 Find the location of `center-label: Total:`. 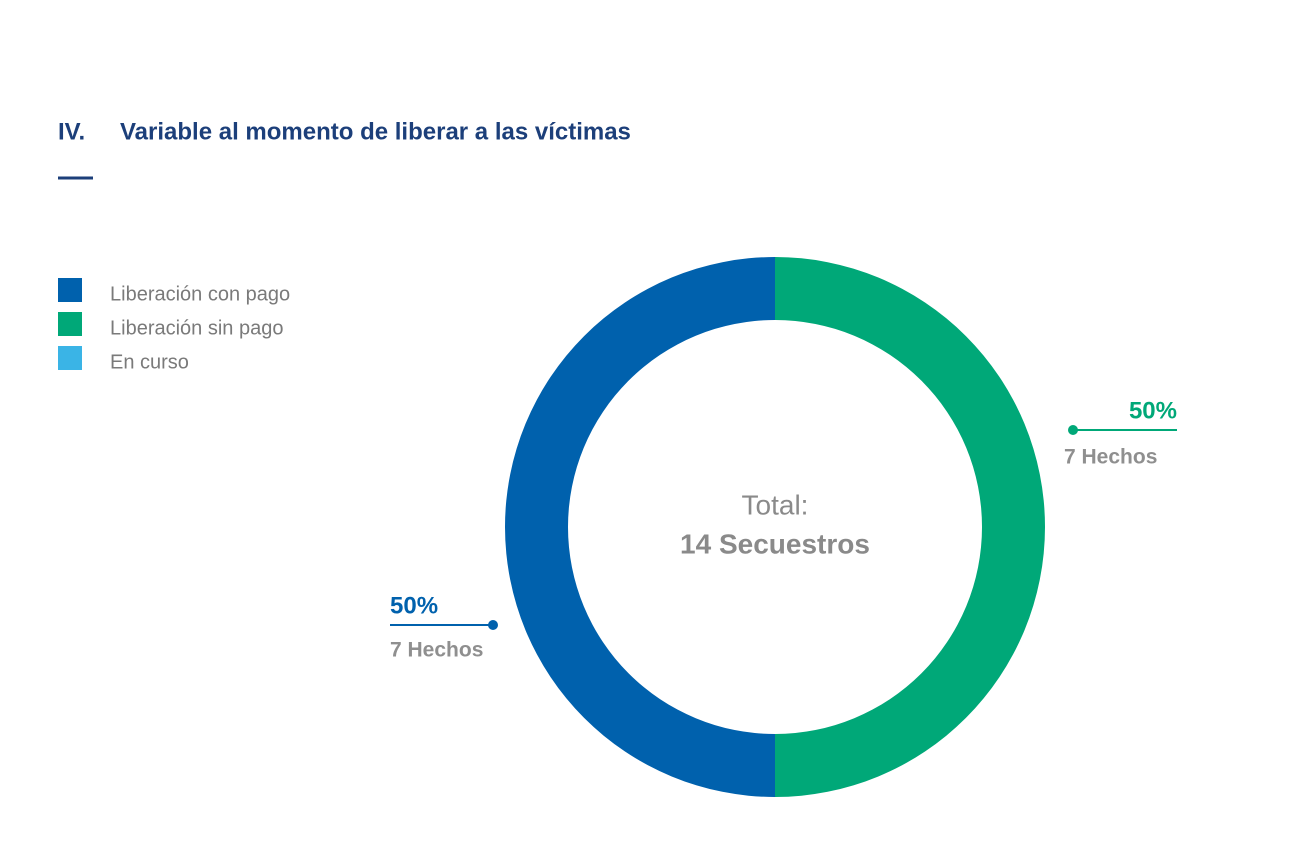

center-label: Total: is located at coordinates (775, 504).